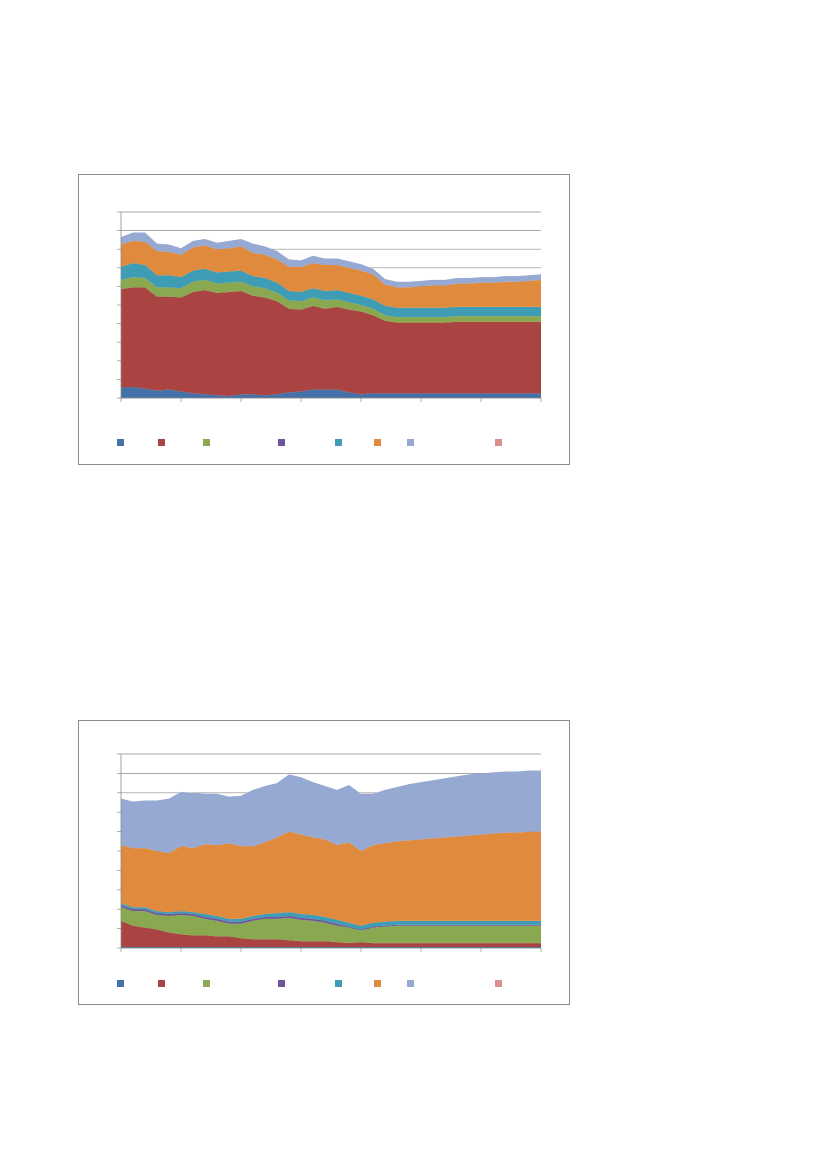 This screenshot has height=1169, width=827. I want to click on chart-1-plot, so click(329, 306).